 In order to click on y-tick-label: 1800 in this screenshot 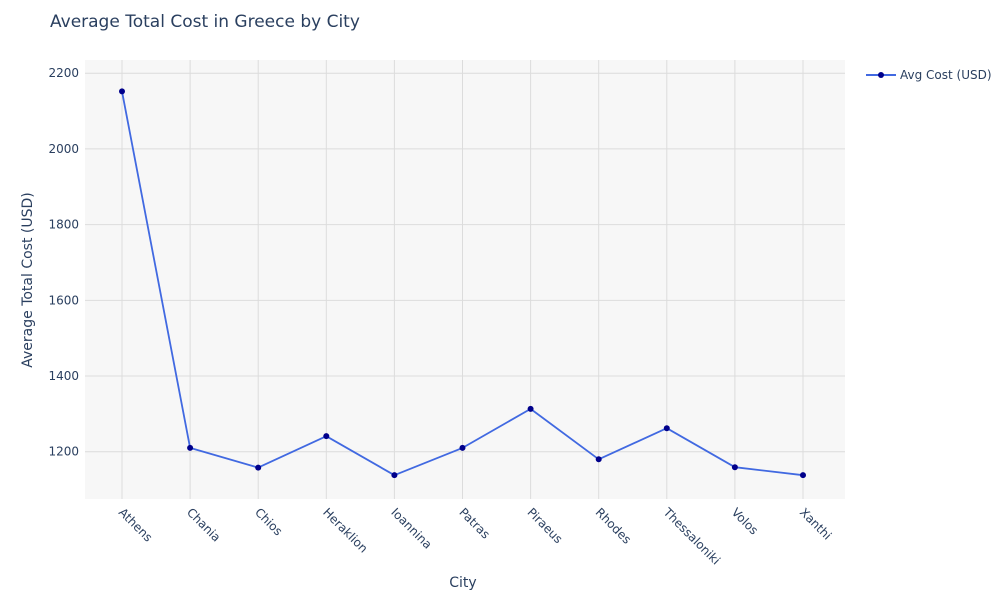, I will do `click(63, 225)`.